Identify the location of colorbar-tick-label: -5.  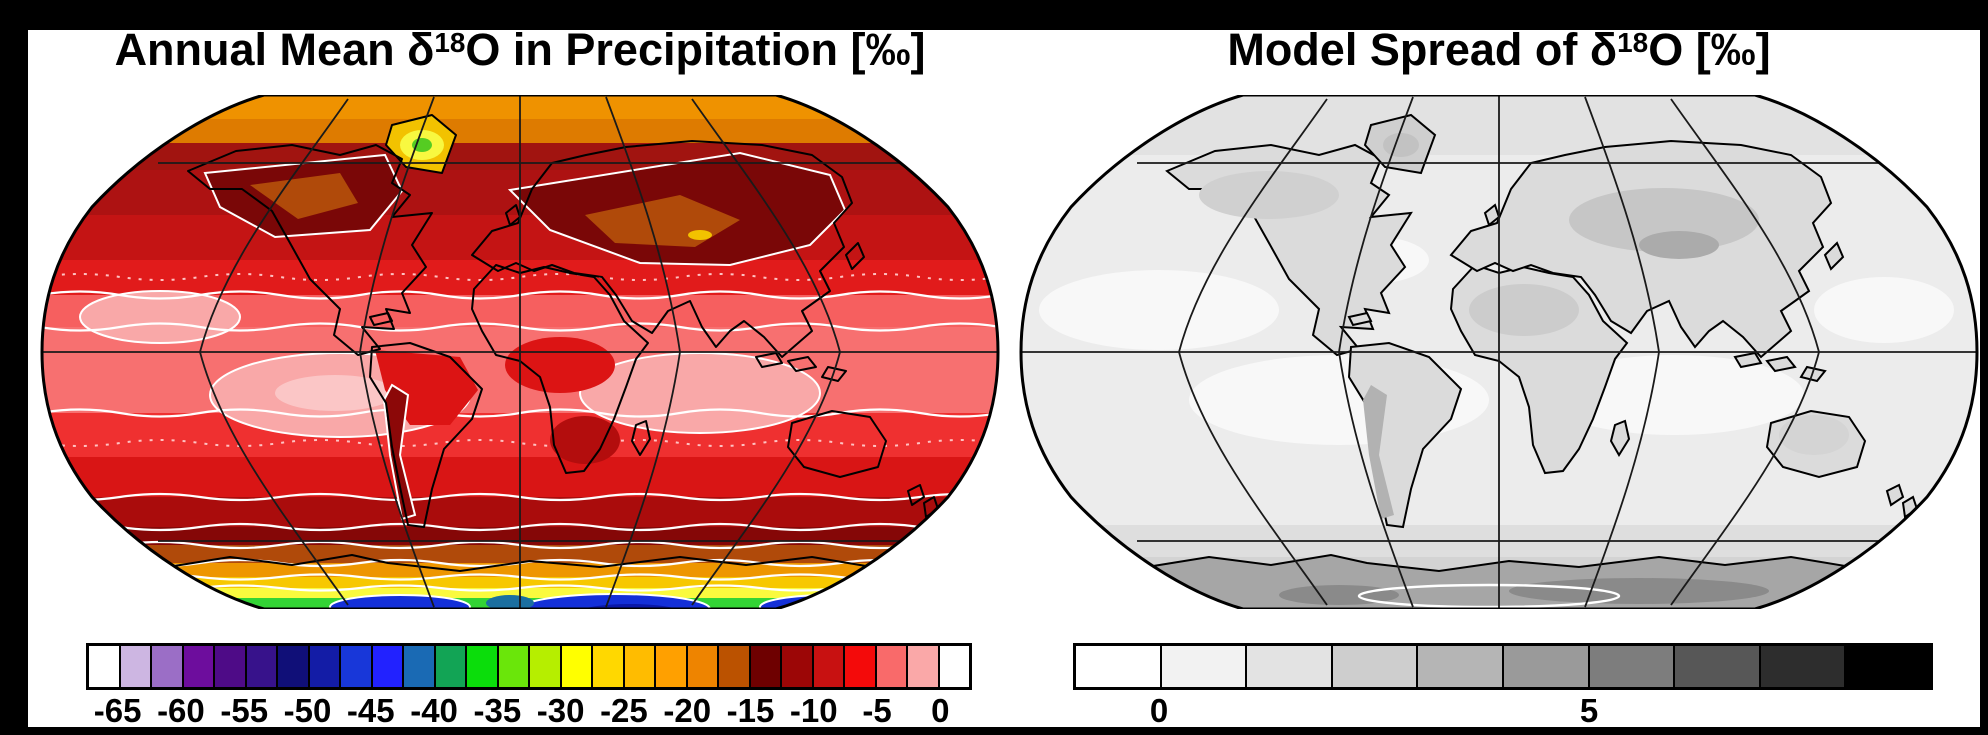
(877, 710).